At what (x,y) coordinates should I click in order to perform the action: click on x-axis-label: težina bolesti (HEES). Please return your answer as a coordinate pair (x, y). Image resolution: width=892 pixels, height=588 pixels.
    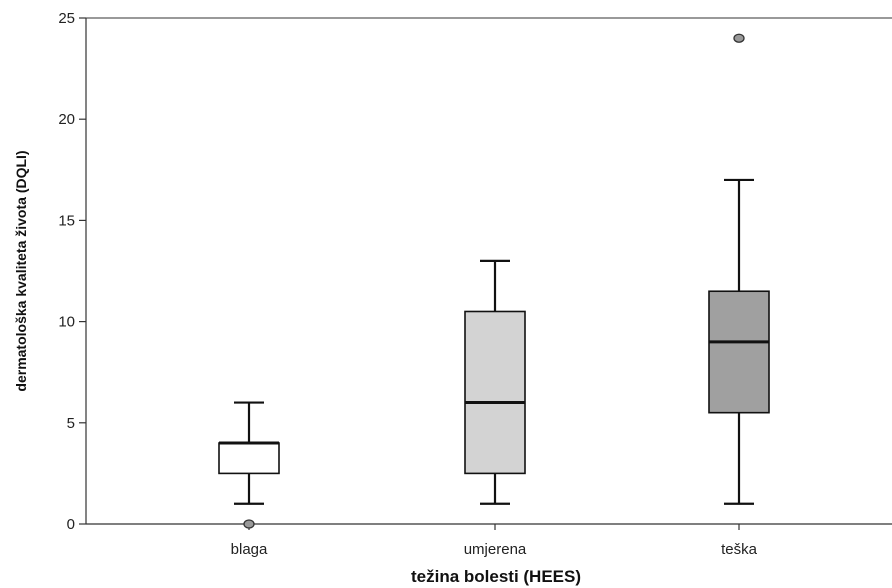
    Looking at the image, I should click on (496, 576).